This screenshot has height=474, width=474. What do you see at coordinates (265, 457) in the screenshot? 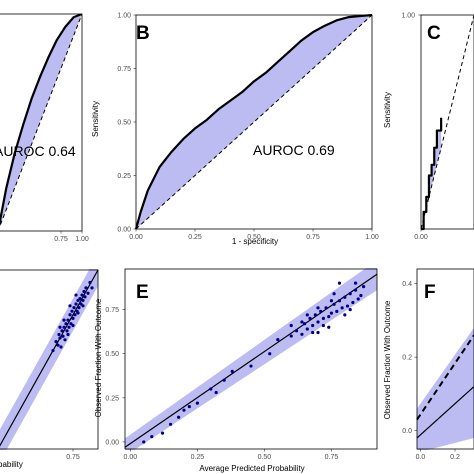
I see `panel-e-x-tick-label: 0.50` at bounding box center [265, 457].